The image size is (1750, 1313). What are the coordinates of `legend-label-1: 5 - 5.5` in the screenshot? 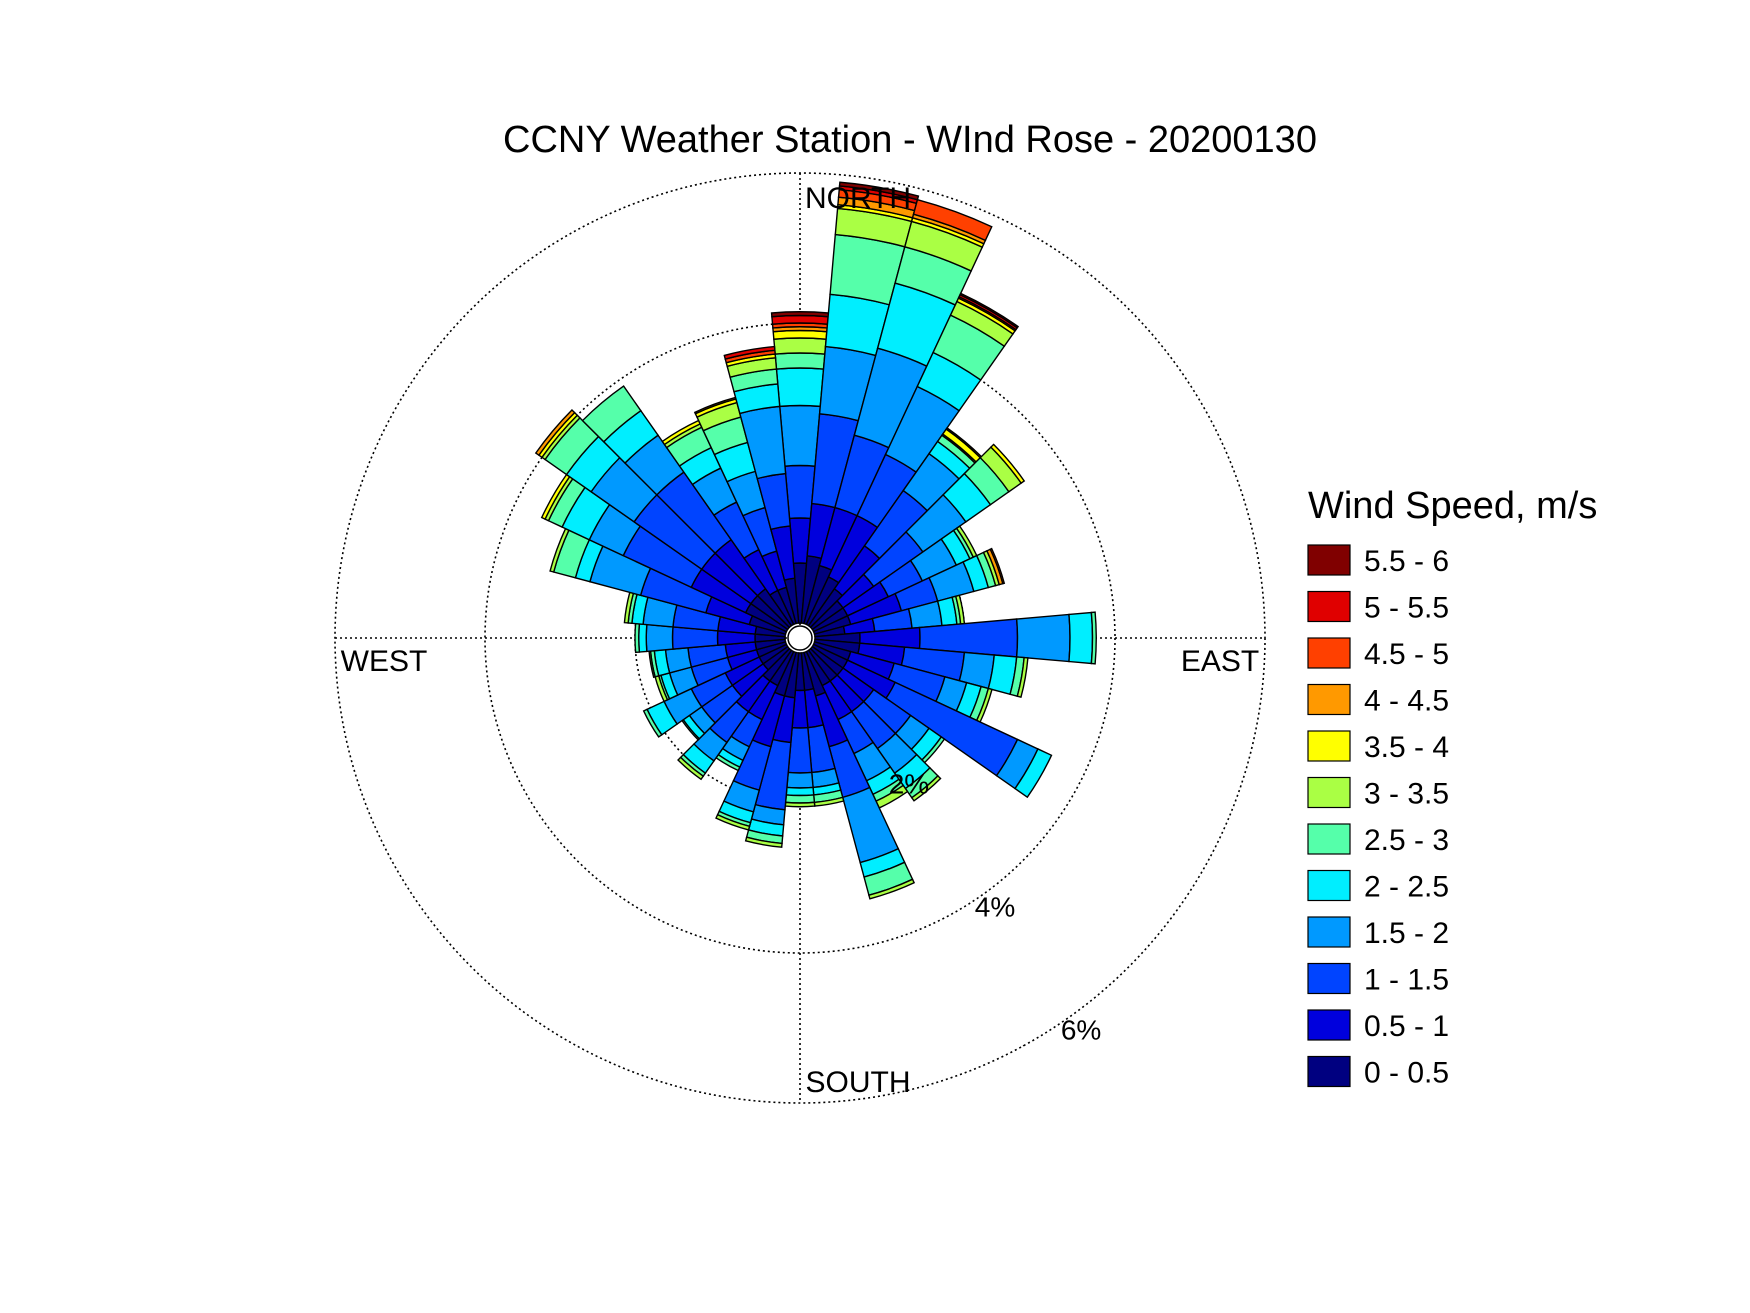 It's located at (1406, 608).